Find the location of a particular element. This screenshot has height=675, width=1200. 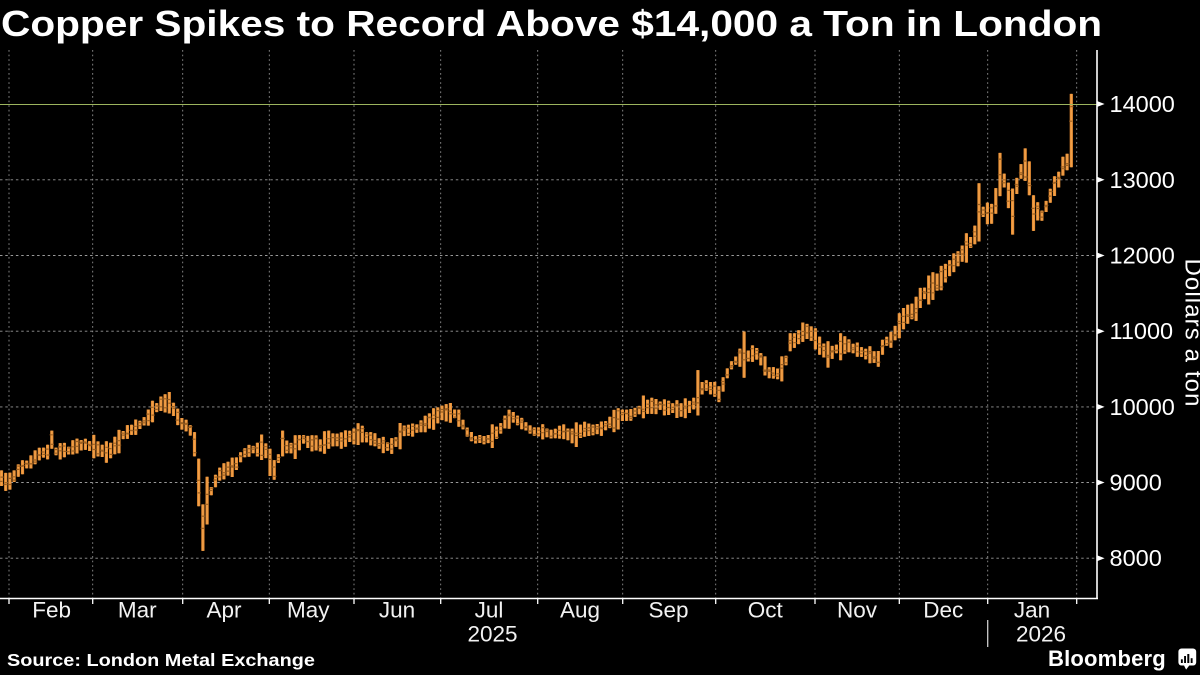

svg-text: Oct is located at coordinates (766, 610).